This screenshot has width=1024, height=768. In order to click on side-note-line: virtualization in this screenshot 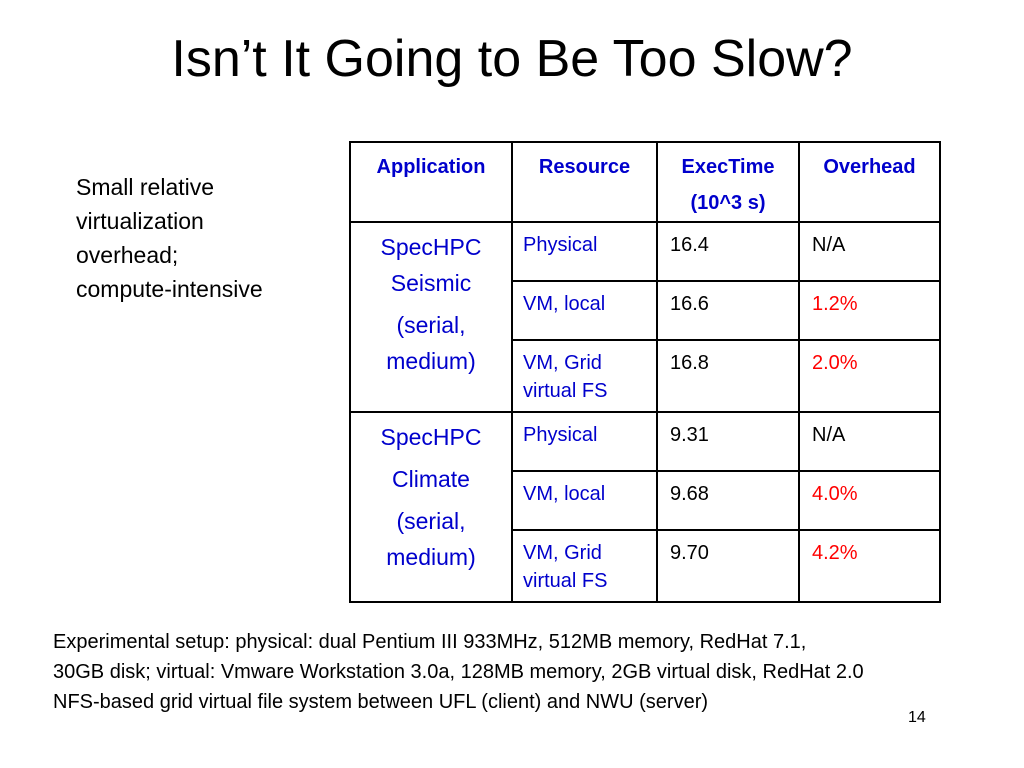, I will do `click(140, 221)`.